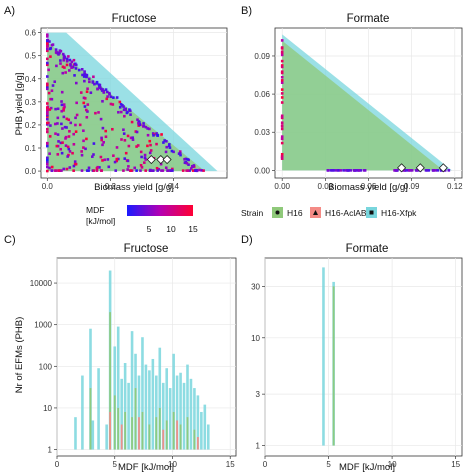 The width and height of the screenshot is (474, 474). Describe the element at coordinates (368, 187) in the screenshot. I see `panel-b-xlabel: Biomass yield [g/g]` at that location.